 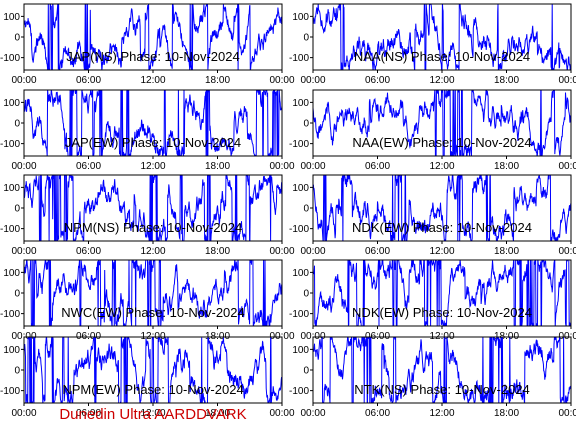 What do you see at coordinates (441, 142) in the screenshot?
I see `panel-title: NAA(EW) Phase: 10-Nov-2024` at bounding box center [441, 142].